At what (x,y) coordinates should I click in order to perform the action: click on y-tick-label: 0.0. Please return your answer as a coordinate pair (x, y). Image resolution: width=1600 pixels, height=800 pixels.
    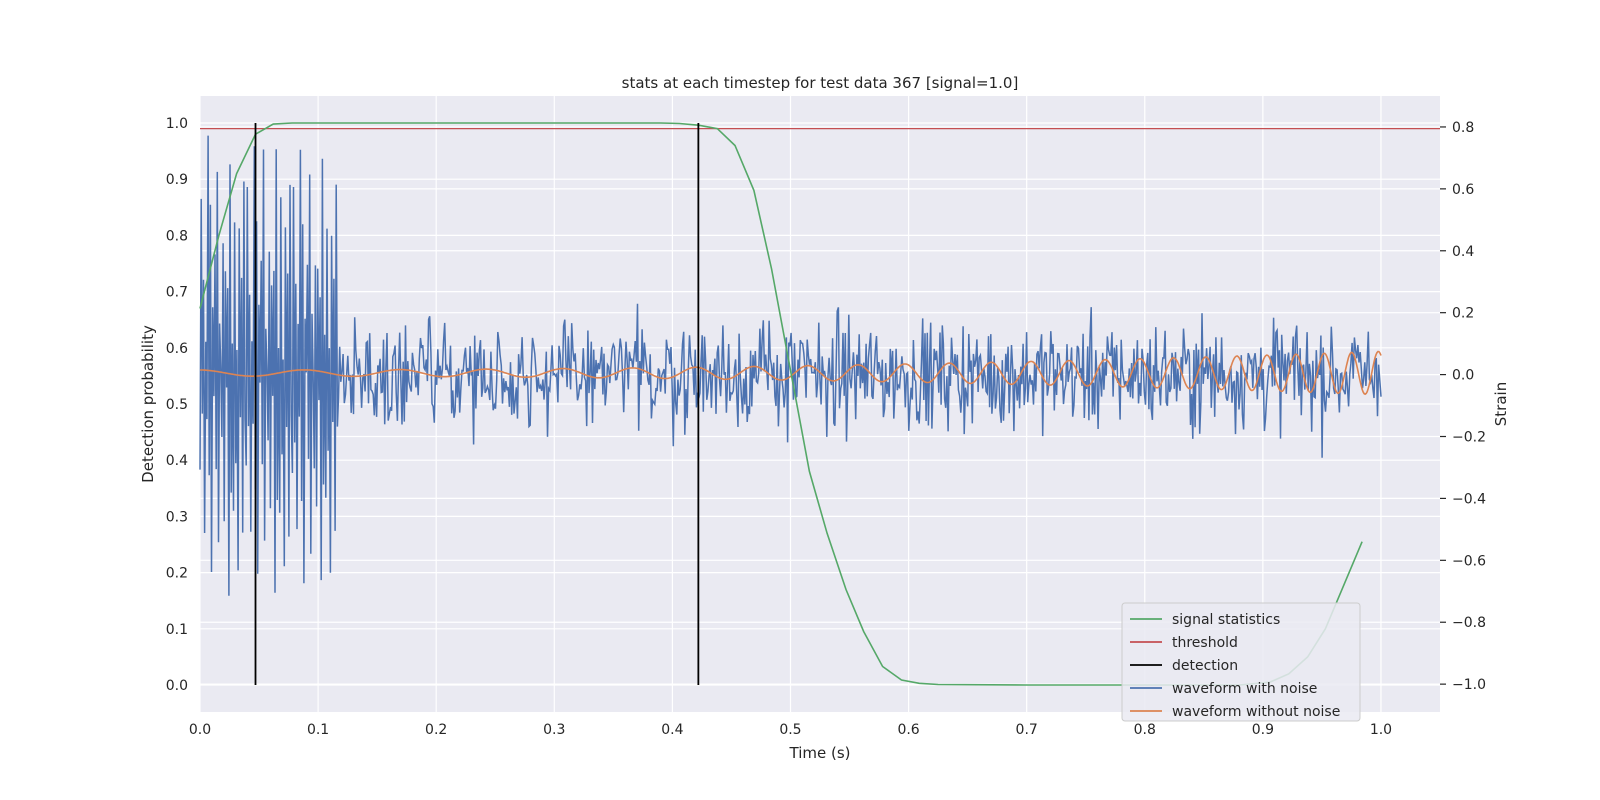
    Looking at the image, I should click on (177, 686).